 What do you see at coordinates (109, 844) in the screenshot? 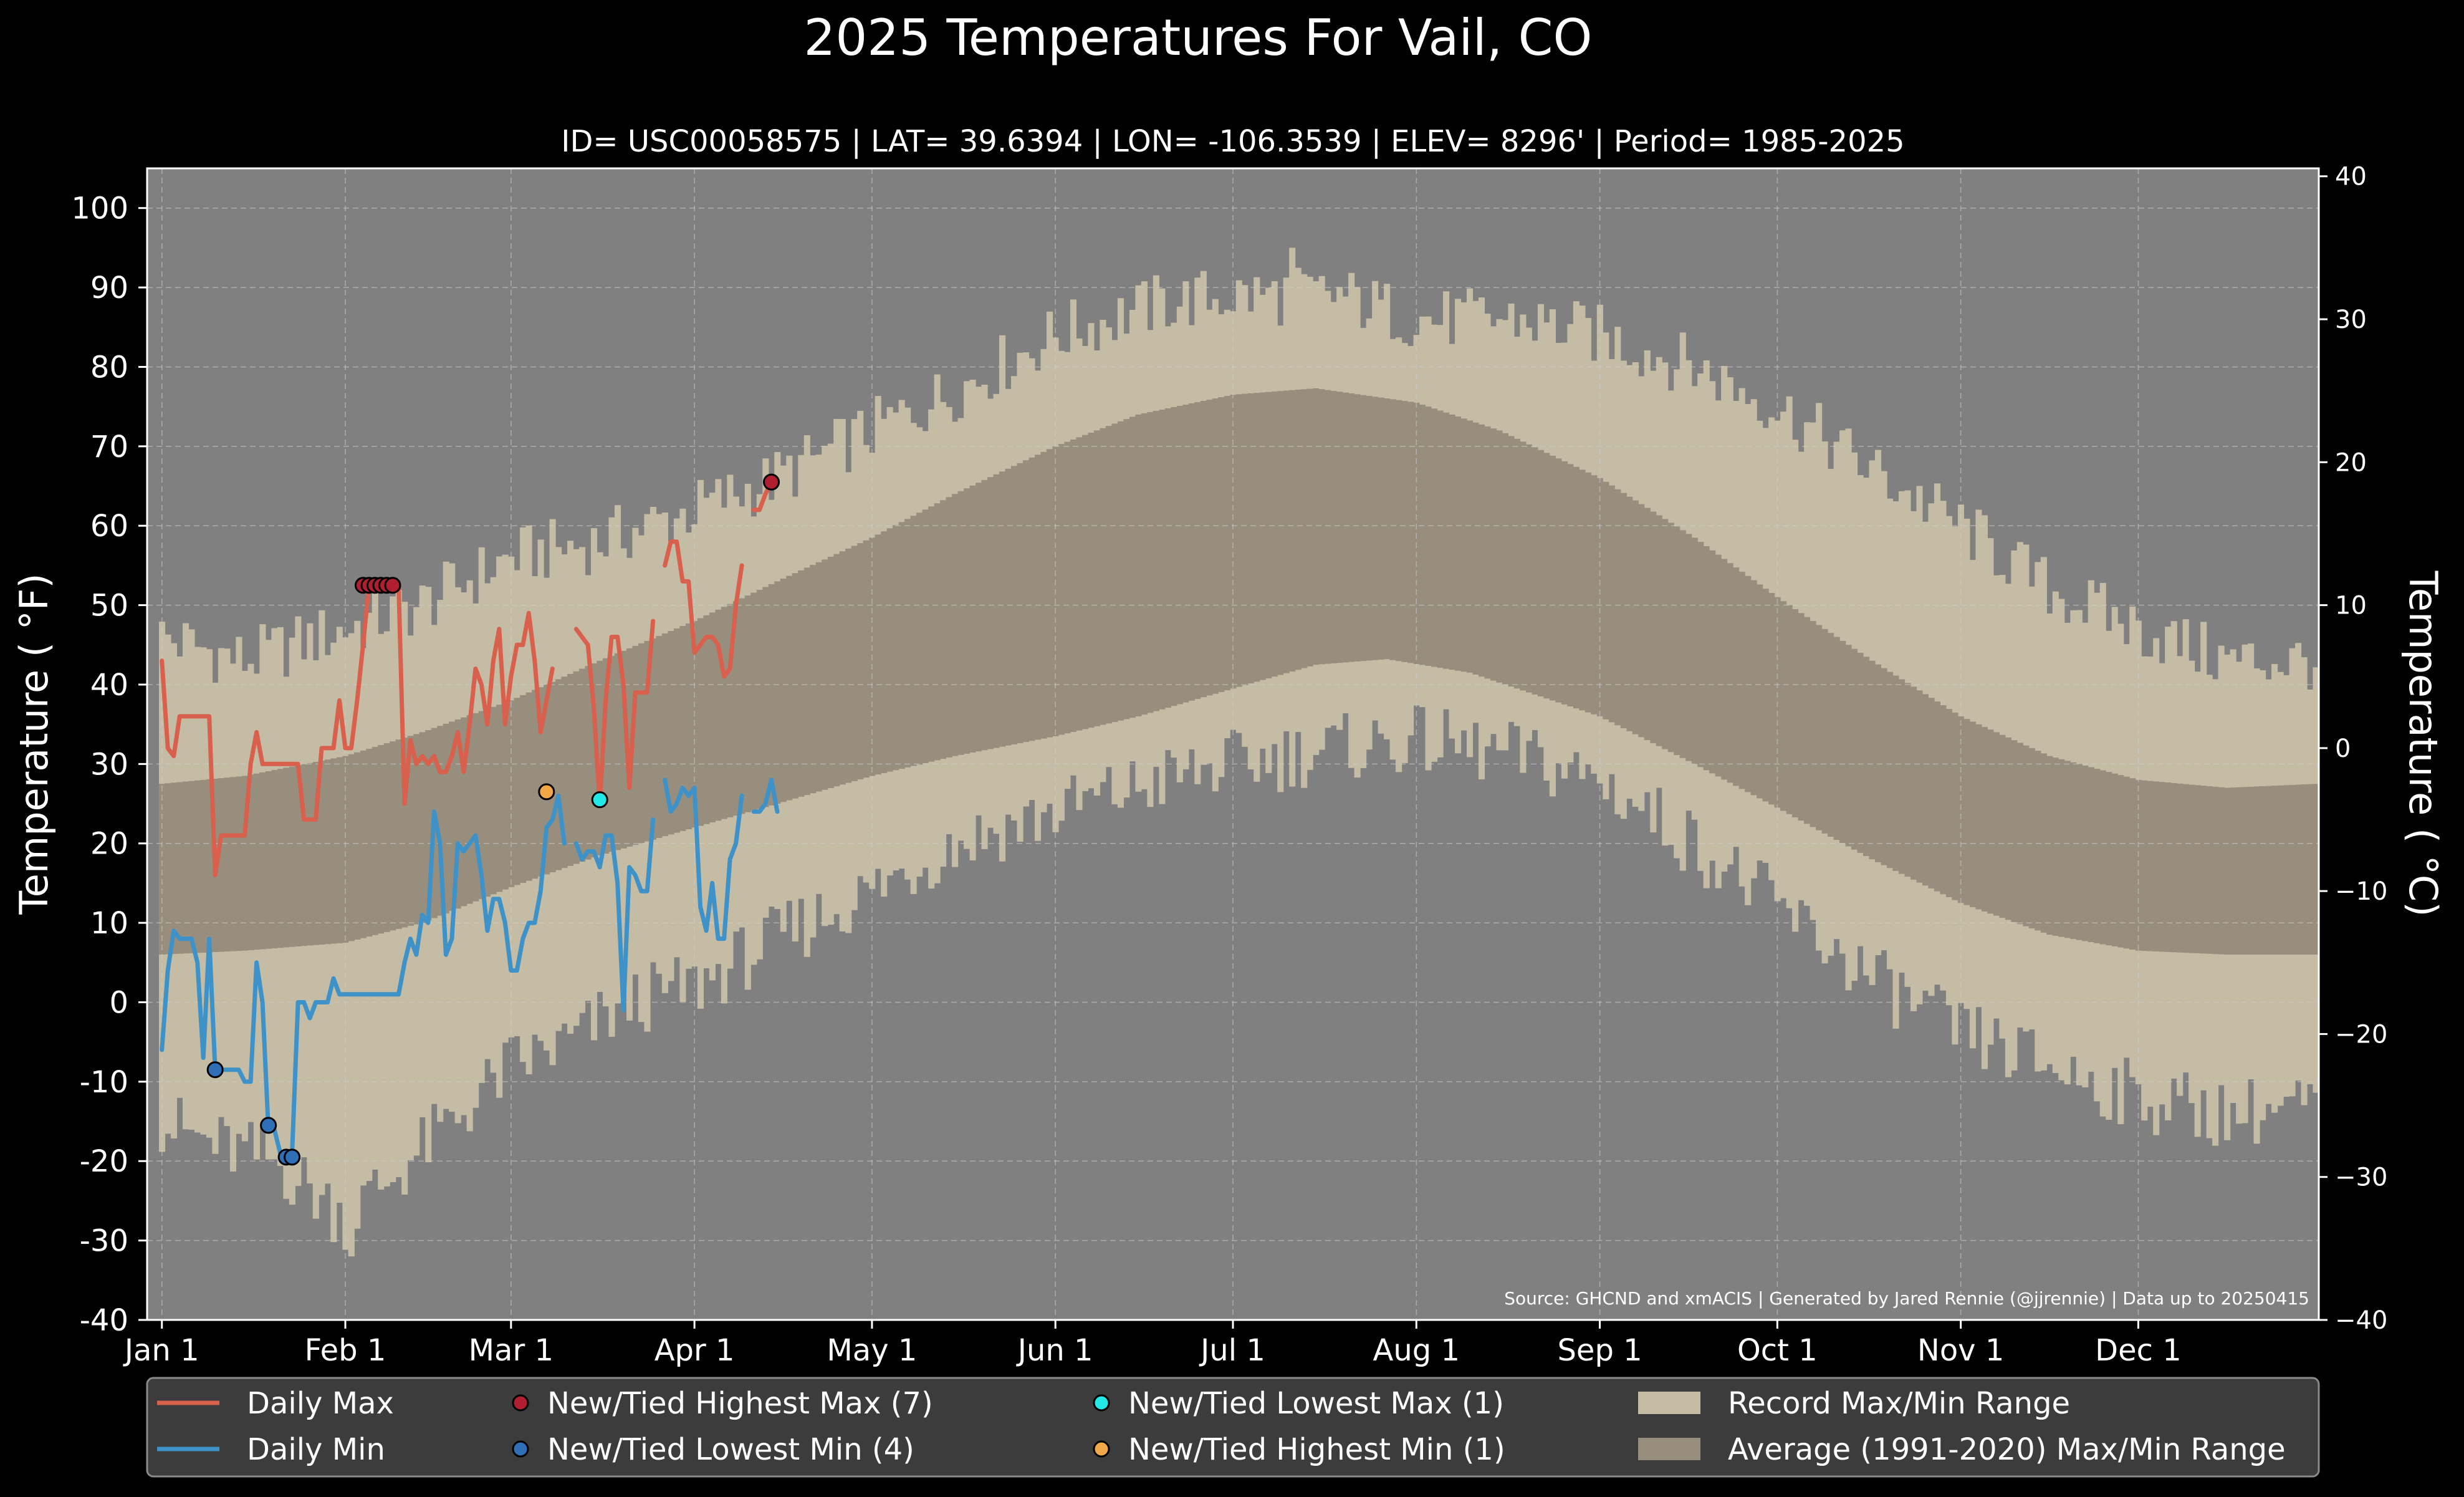
I see `y-tick-label: 20` at bounding box center [109, 844].